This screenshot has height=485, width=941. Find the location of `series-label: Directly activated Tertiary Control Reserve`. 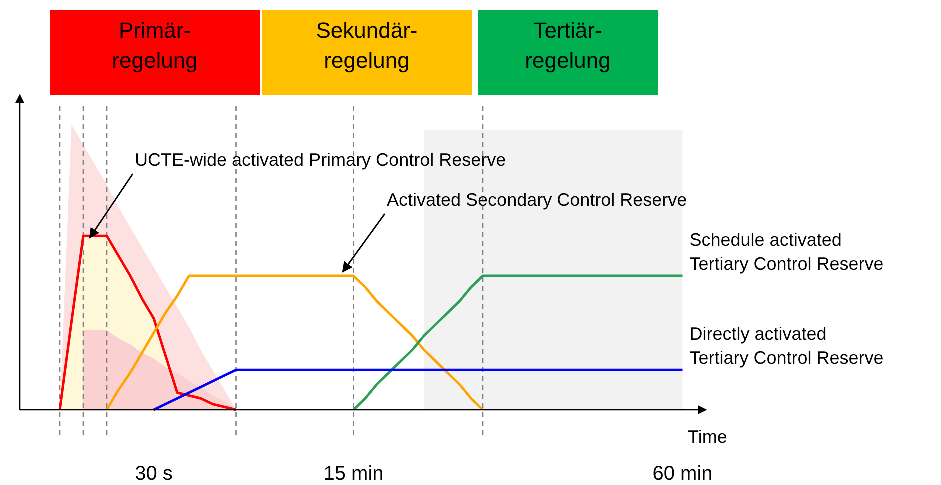

series-label: Directly activated Tertiary Control Reserve is located at coordinates (787, 346).